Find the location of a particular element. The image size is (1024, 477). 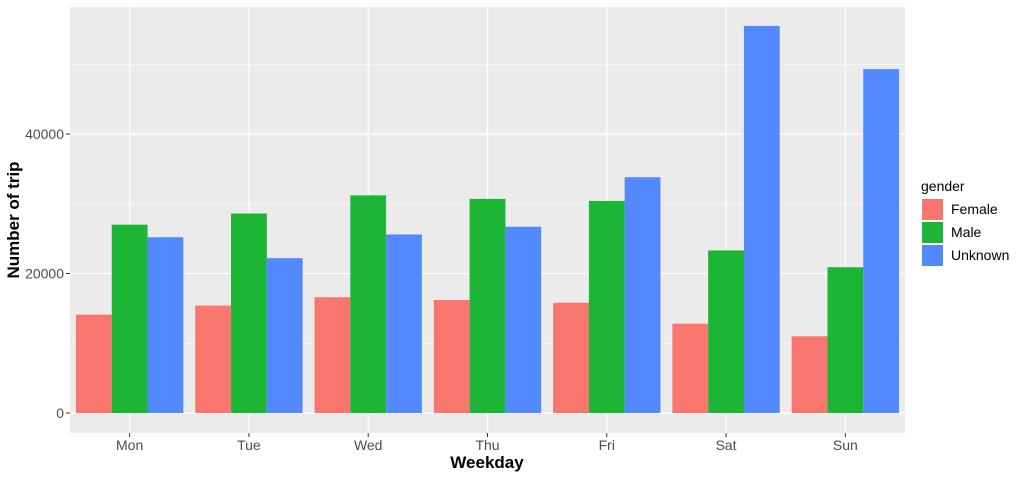

x-tick-label: Wed is located at coordinates (368, 445).